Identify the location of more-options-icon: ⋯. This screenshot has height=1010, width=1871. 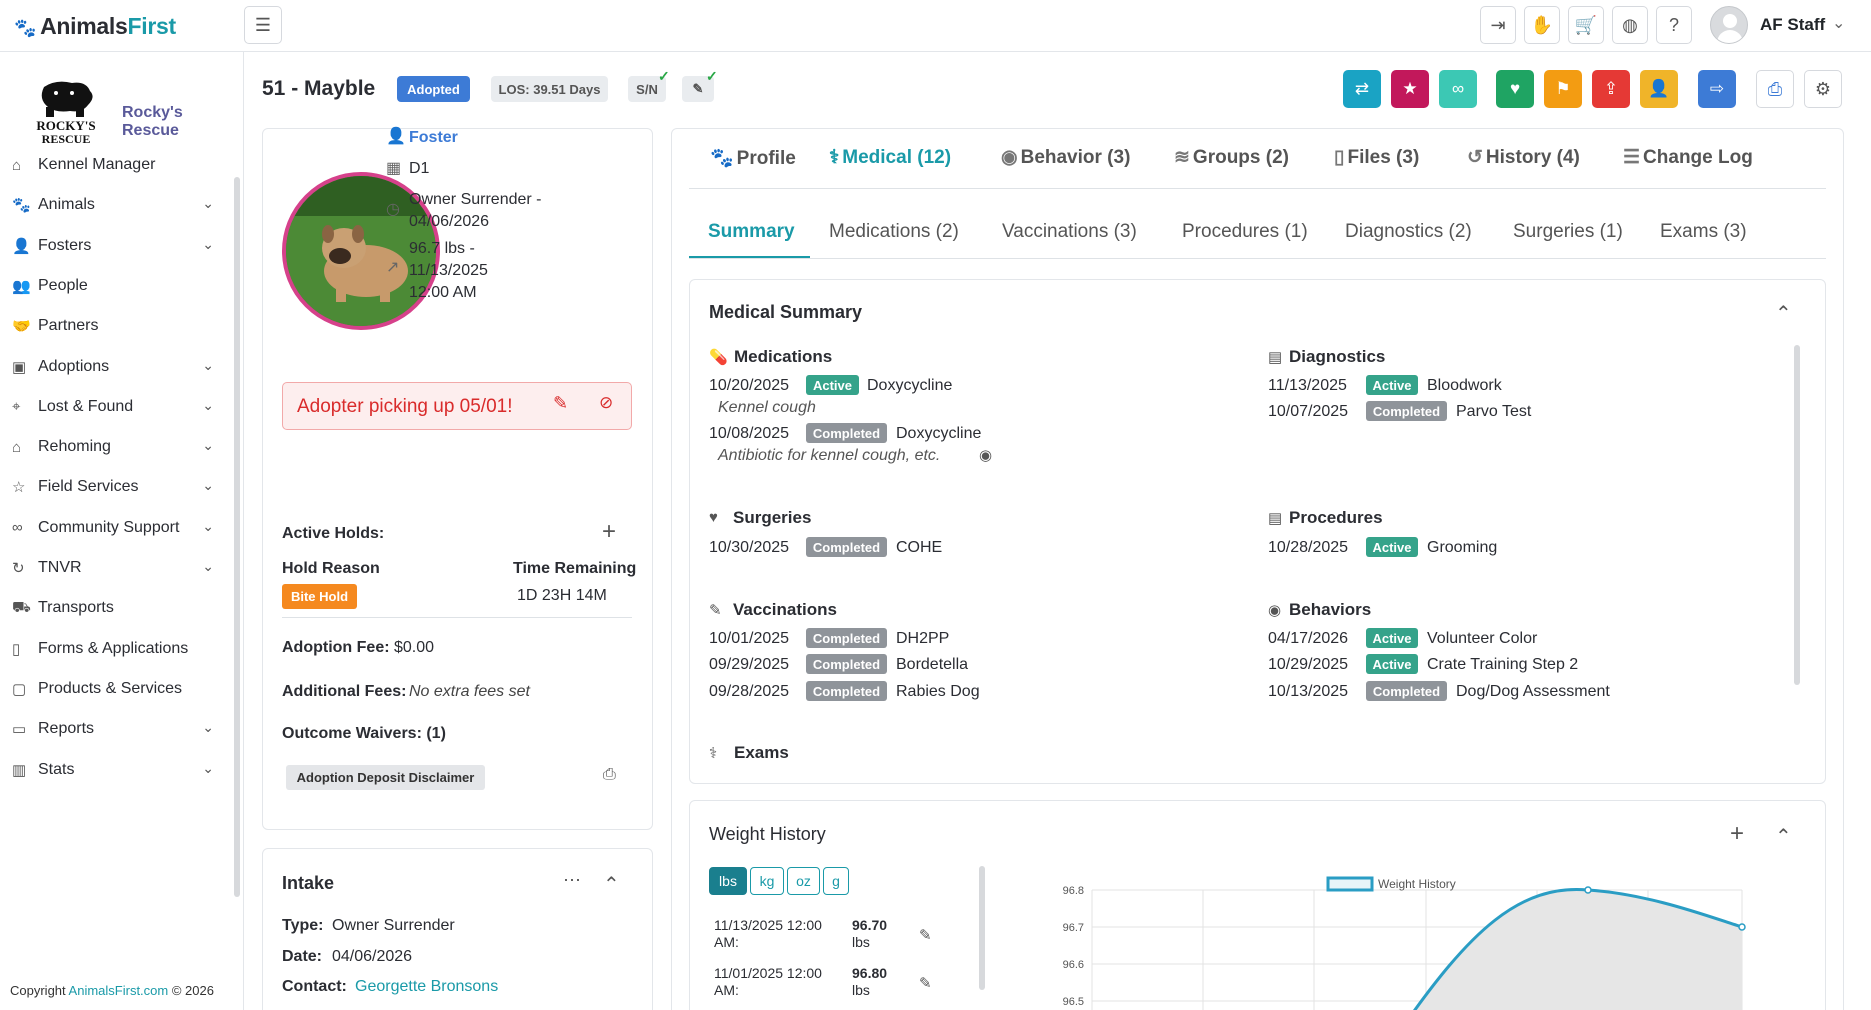
(572, 880).